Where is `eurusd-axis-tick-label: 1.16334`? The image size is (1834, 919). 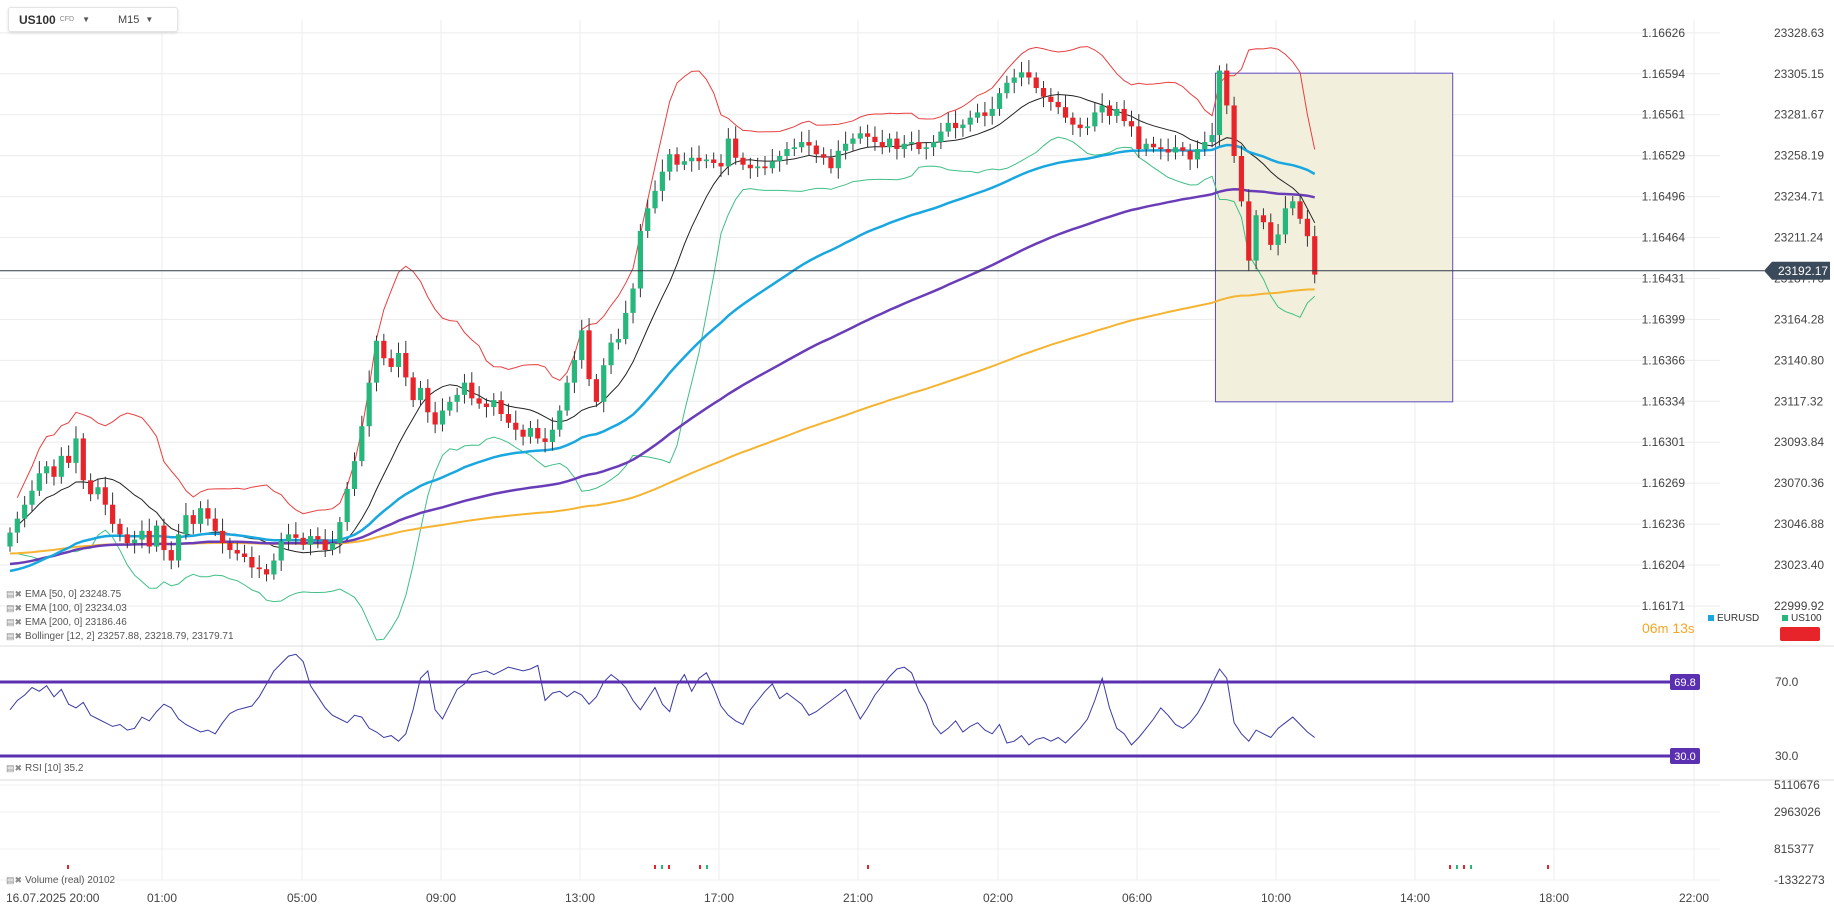
eurusd-axis-tick-label: 1.16334 is located at coordinates (1664, 401).